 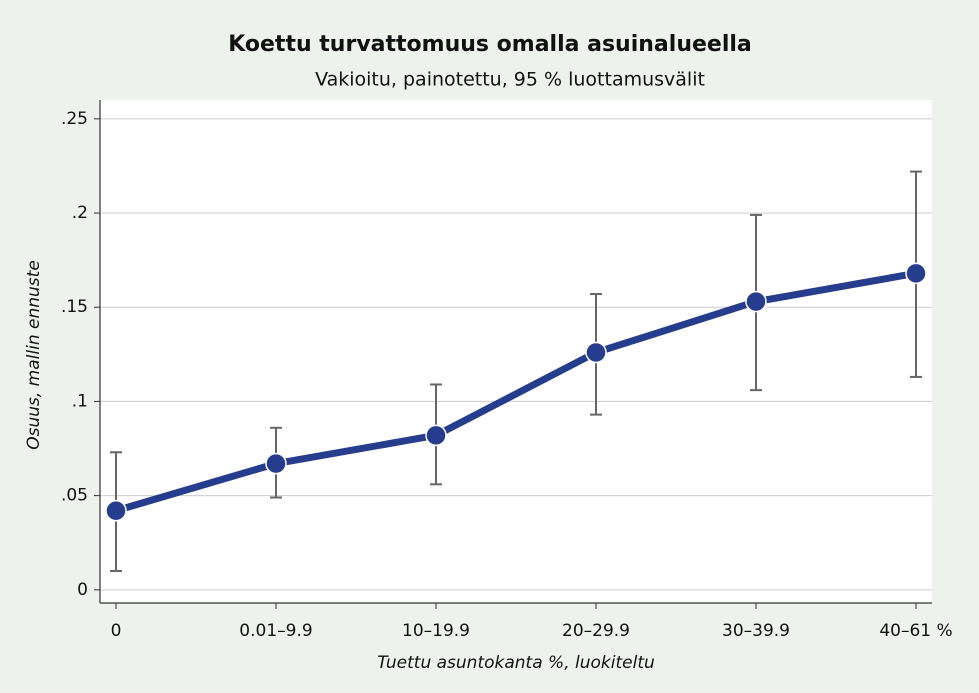 What do you see at coordinates (490, 44) in the screenshot?
I see `chart-title: Koettu turvattomuus omalla asuinalueella` at bounding box center [490, 44].